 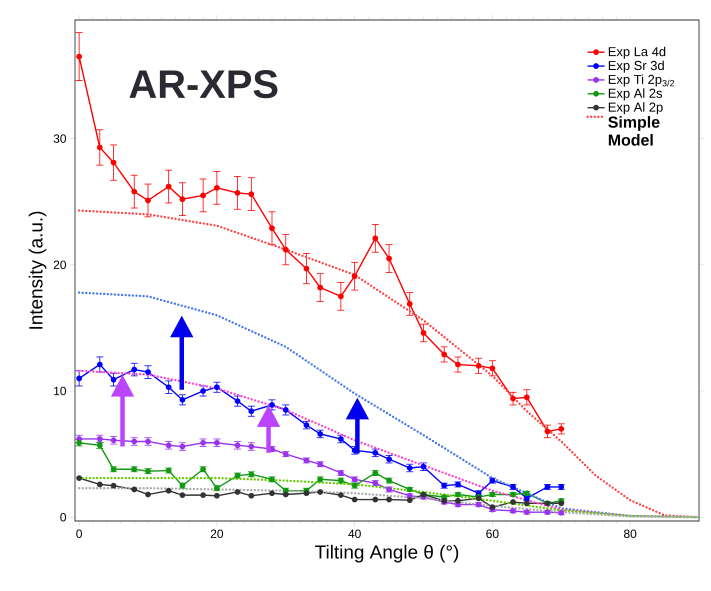 I want to click on x-tick-label: 0, so click(x=79, y=534).